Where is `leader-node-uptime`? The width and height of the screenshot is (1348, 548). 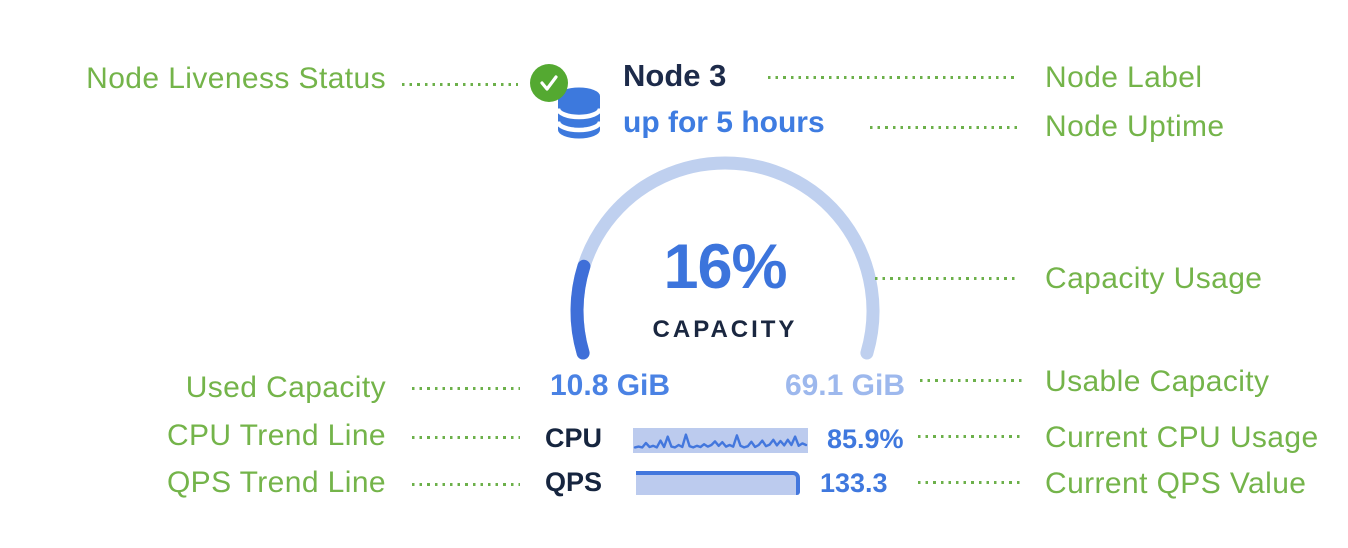
leader-node-uptime is located at coordinates (944, 127).